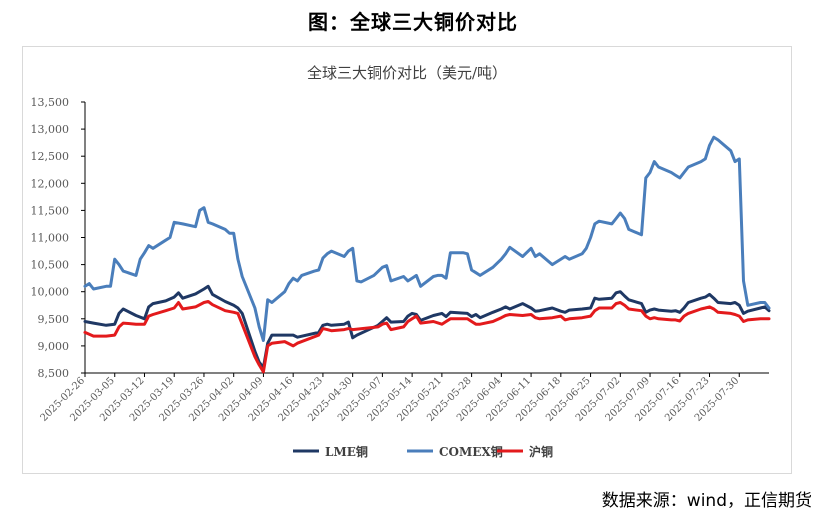 The height and width of the screenshot is (522, 826). I want to click on y-tick-label: 9,500, so click(54, 319).